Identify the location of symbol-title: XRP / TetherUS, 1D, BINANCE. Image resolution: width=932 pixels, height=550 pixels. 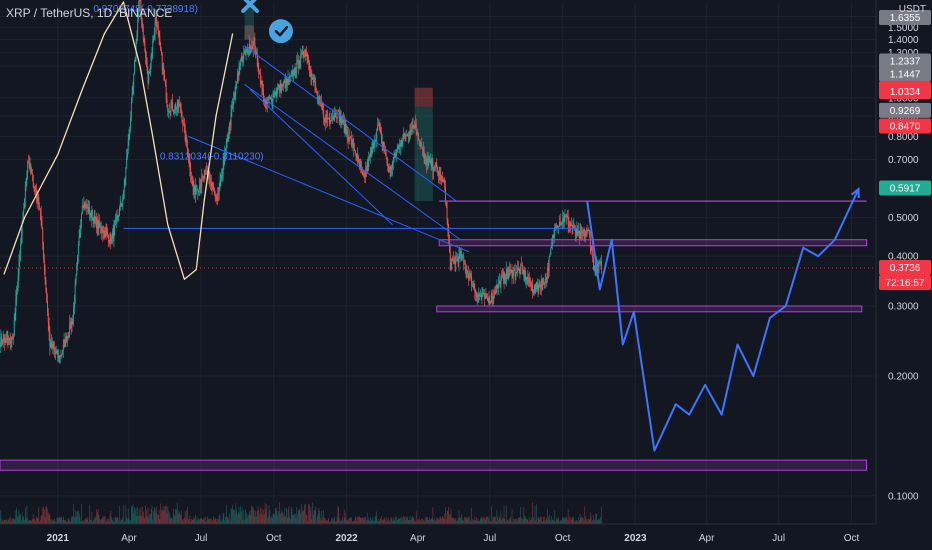
(89, 13).